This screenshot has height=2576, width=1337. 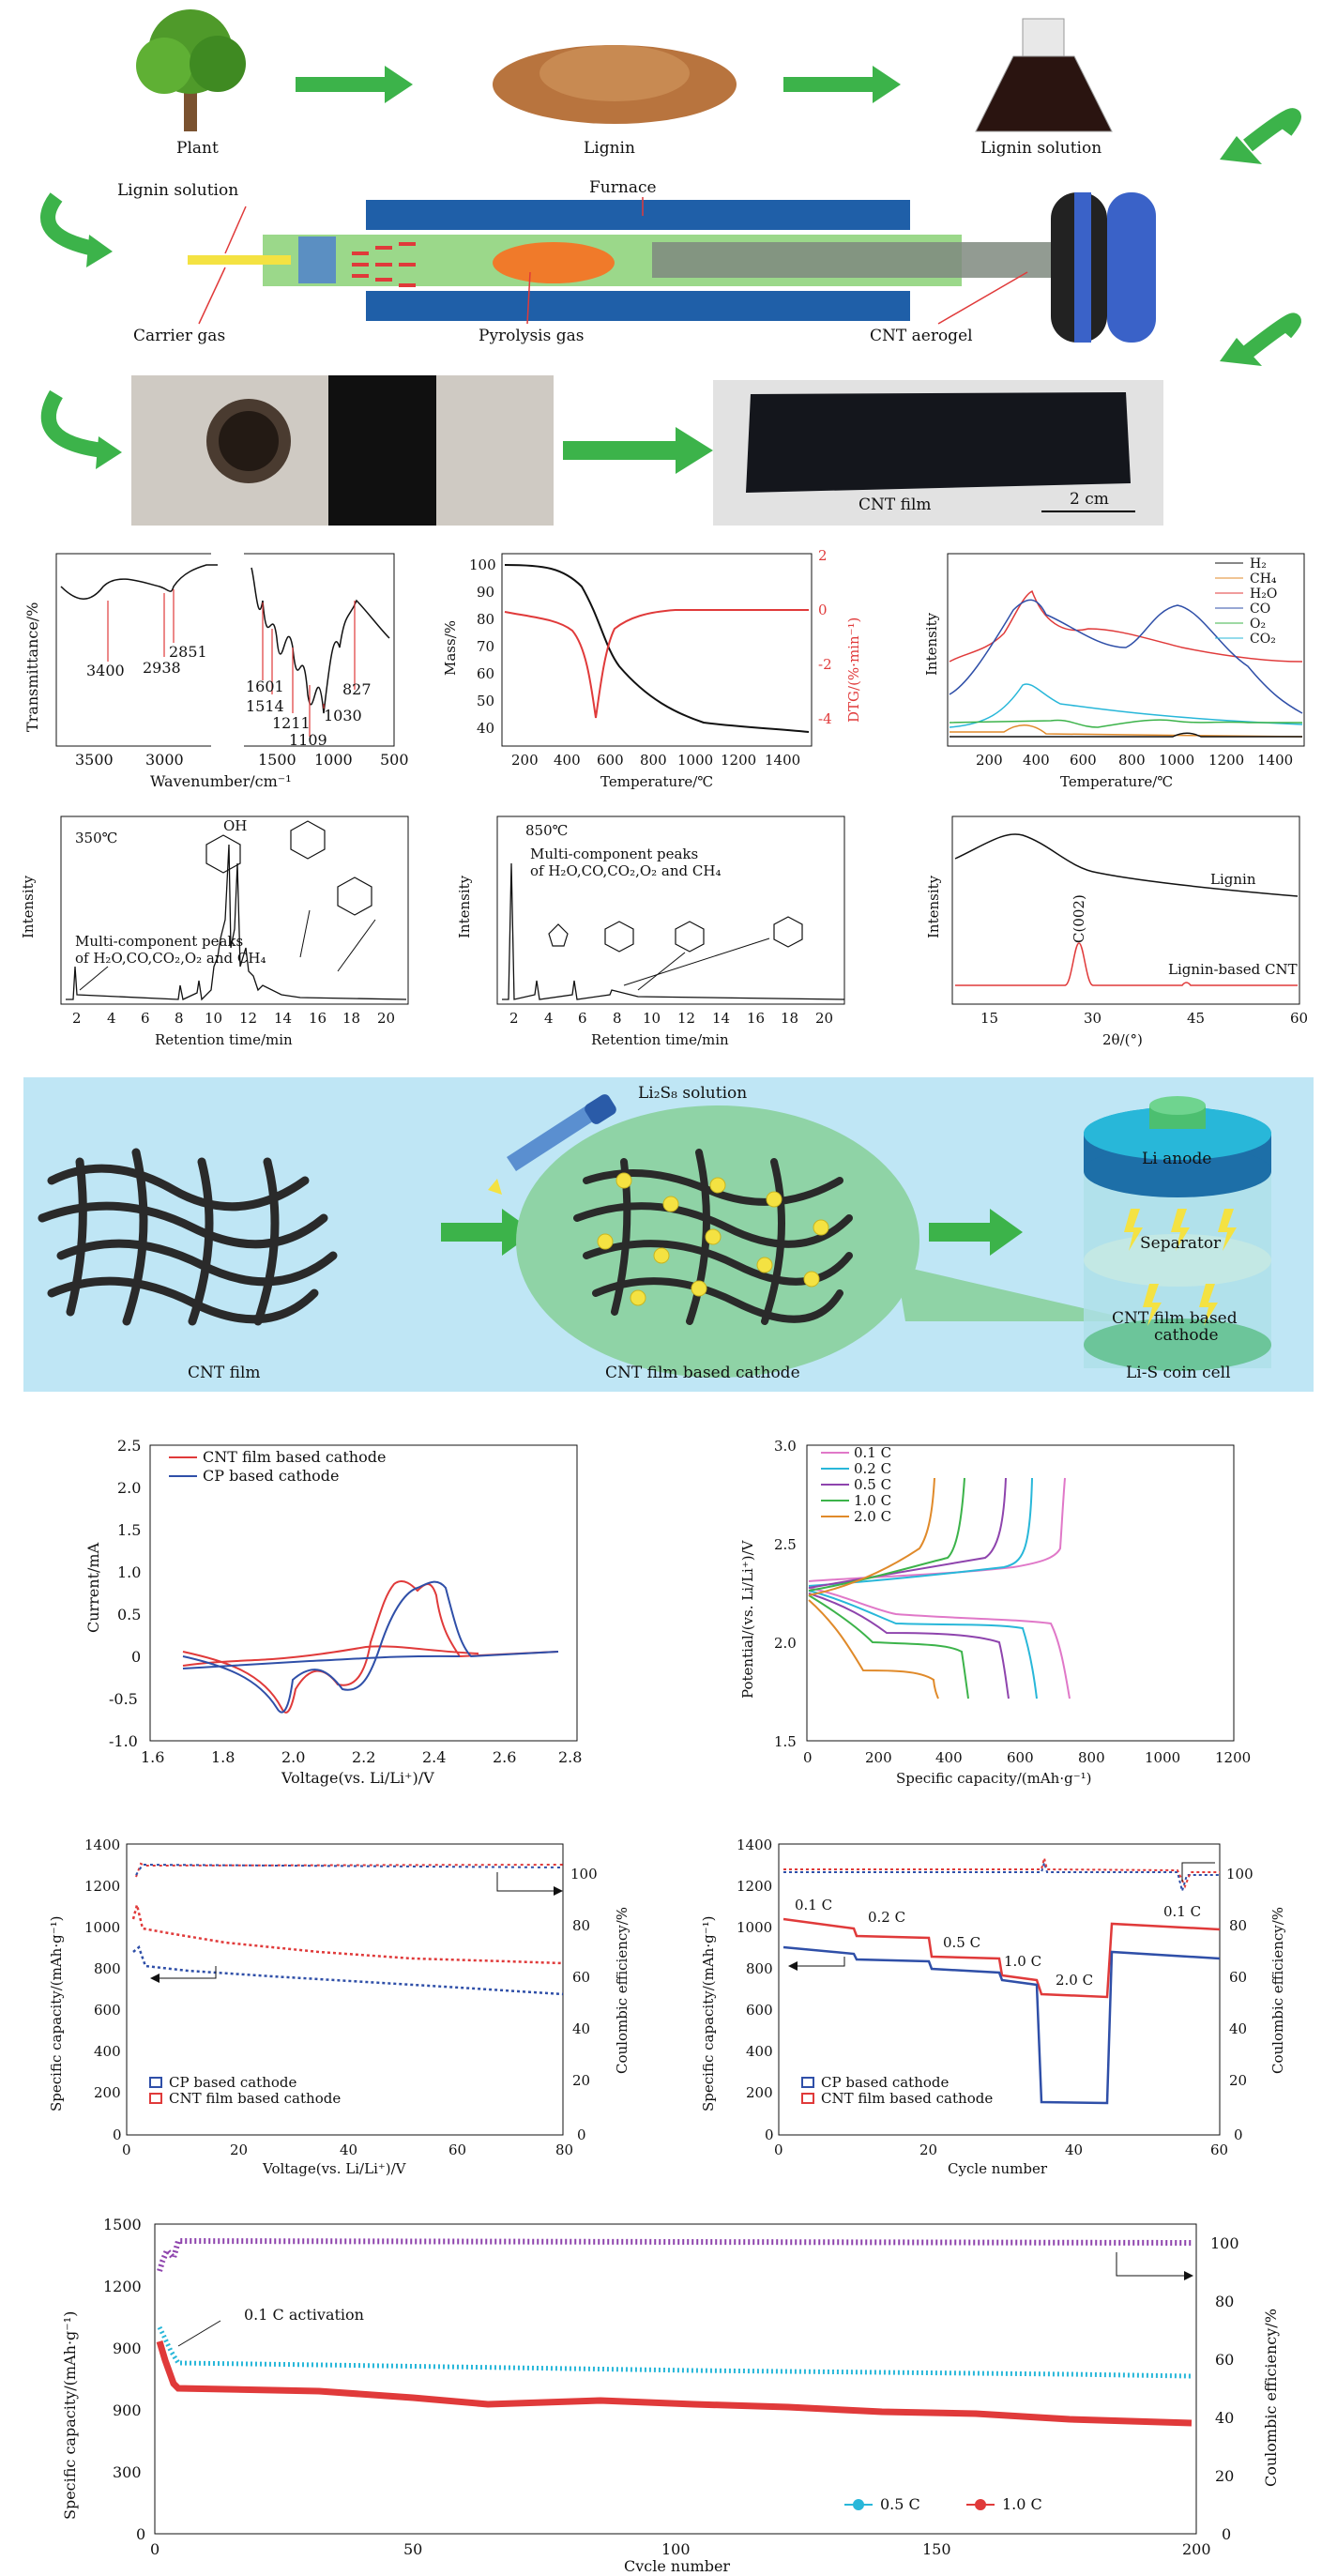 I want to click on x-tick: 16, so click(x=318, y=1018).